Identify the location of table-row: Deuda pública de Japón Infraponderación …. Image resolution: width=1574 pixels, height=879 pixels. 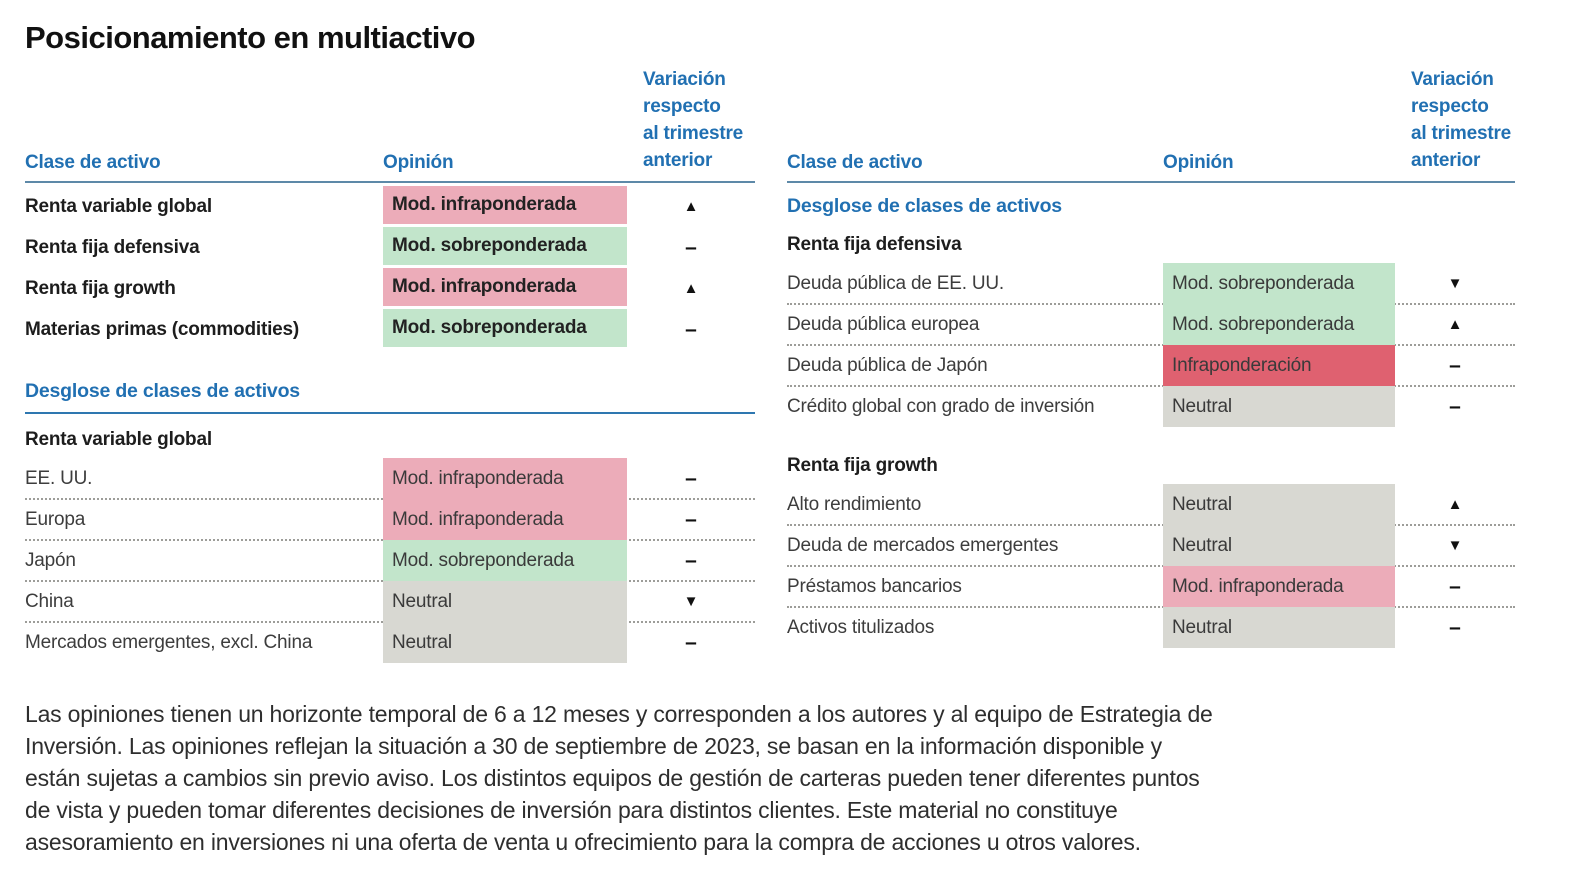
(1151, 366).